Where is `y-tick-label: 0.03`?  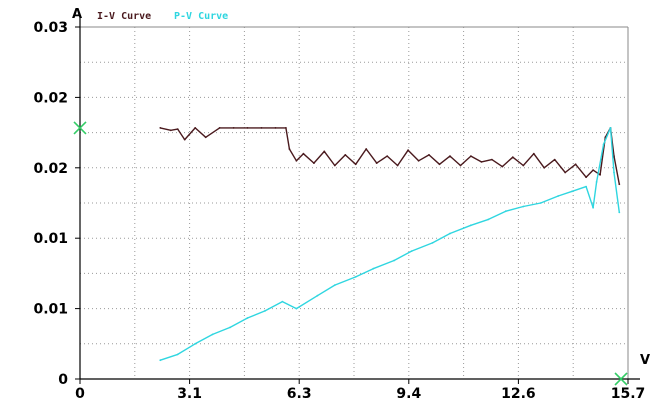
y-tick-label: 0.03 is located at coordinates (50, 28).